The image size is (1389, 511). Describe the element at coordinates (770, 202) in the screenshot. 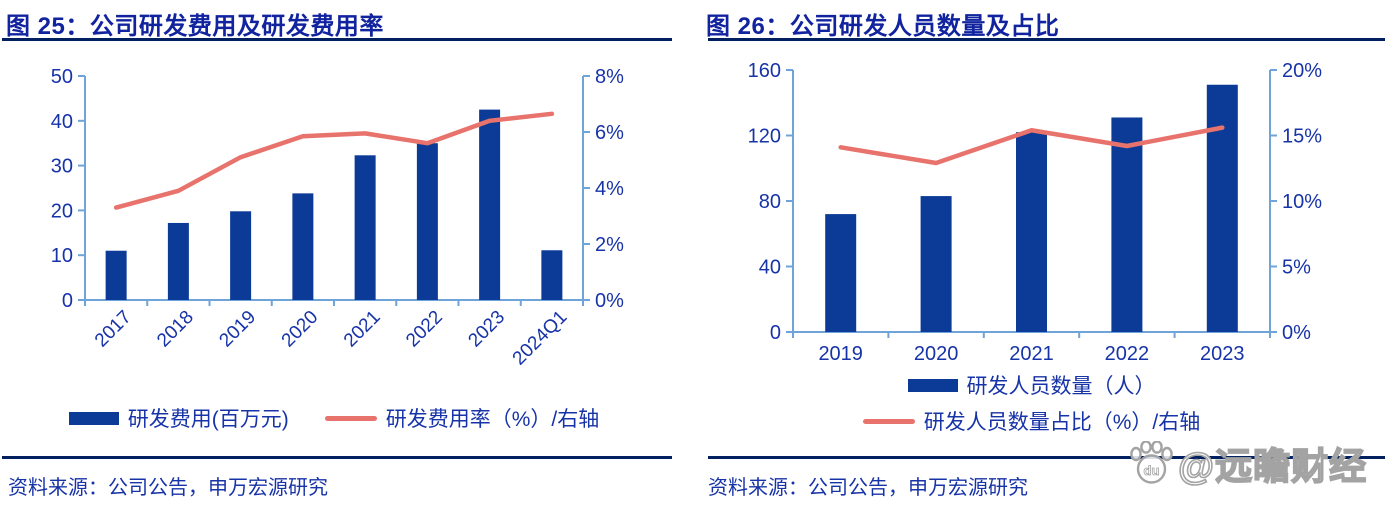

I see `left-axis-tick-label: 80` at that location.